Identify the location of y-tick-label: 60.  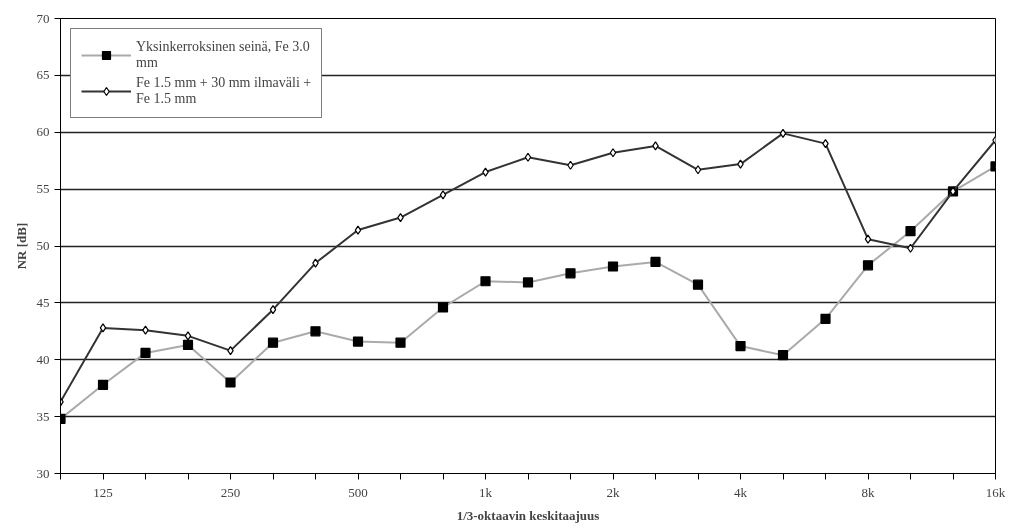
(43, 132).